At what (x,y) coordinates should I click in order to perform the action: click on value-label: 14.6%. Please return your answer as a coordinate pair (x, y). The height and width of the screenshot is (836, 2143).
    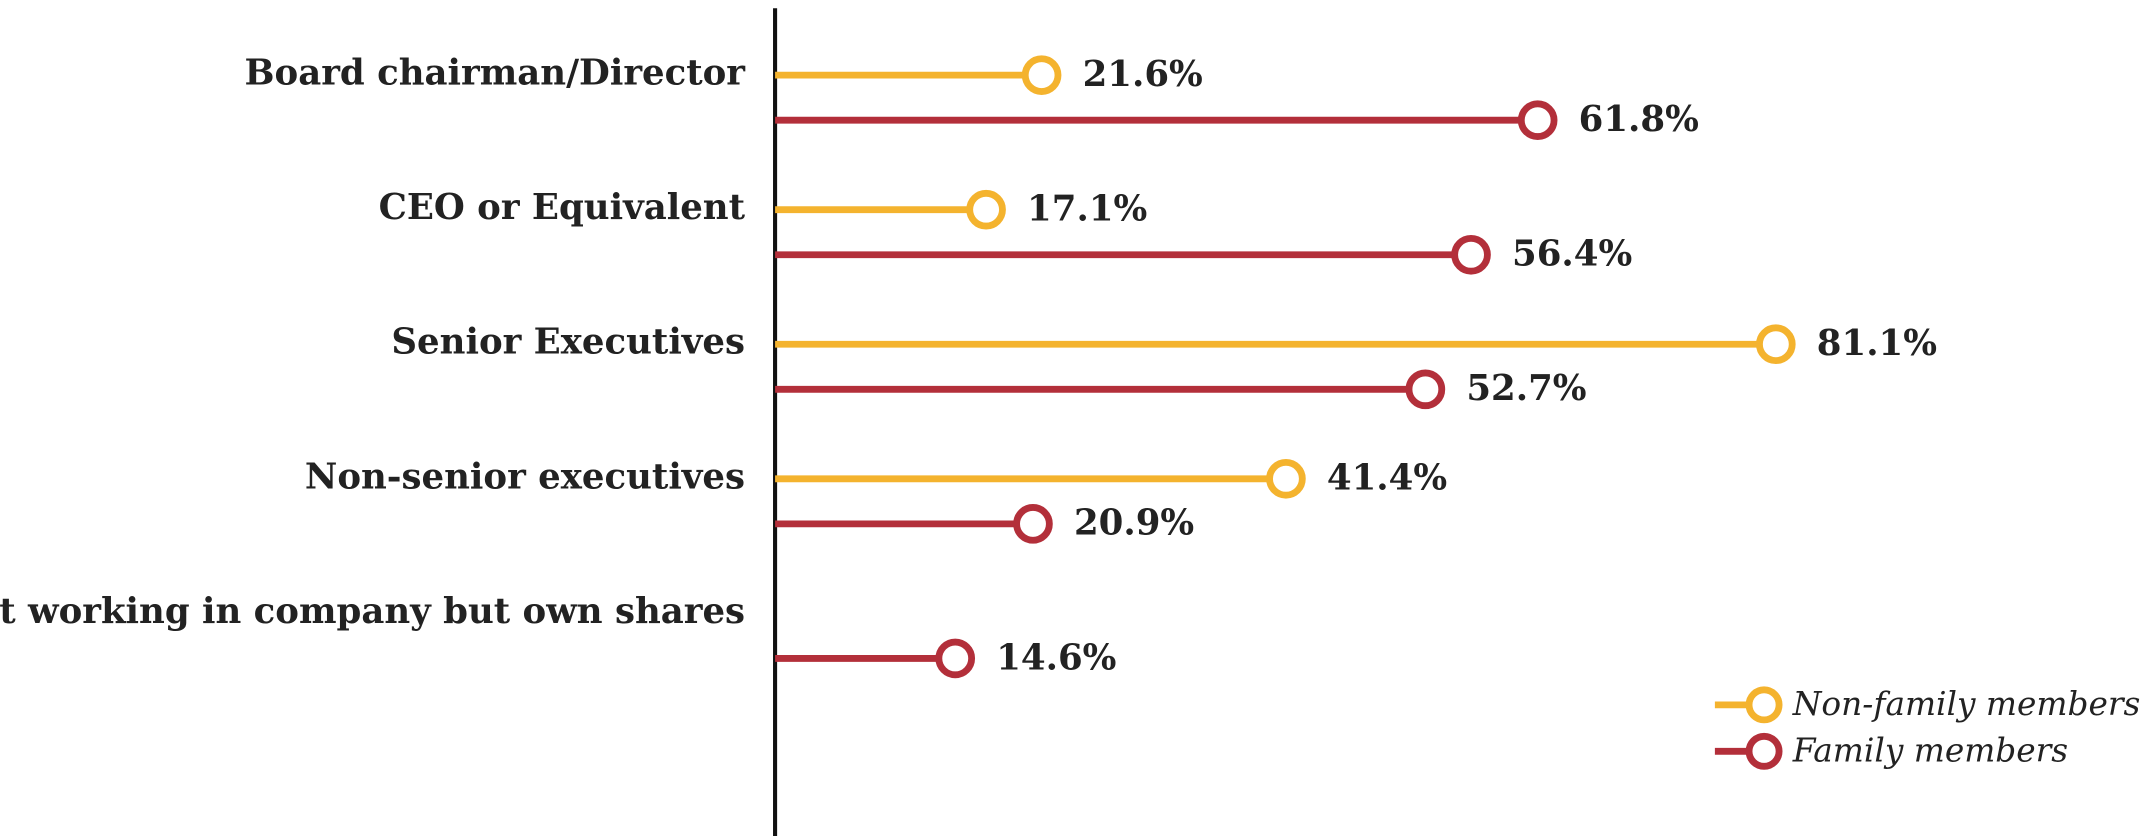
    Looking at the image, I should click on (1056, 657).